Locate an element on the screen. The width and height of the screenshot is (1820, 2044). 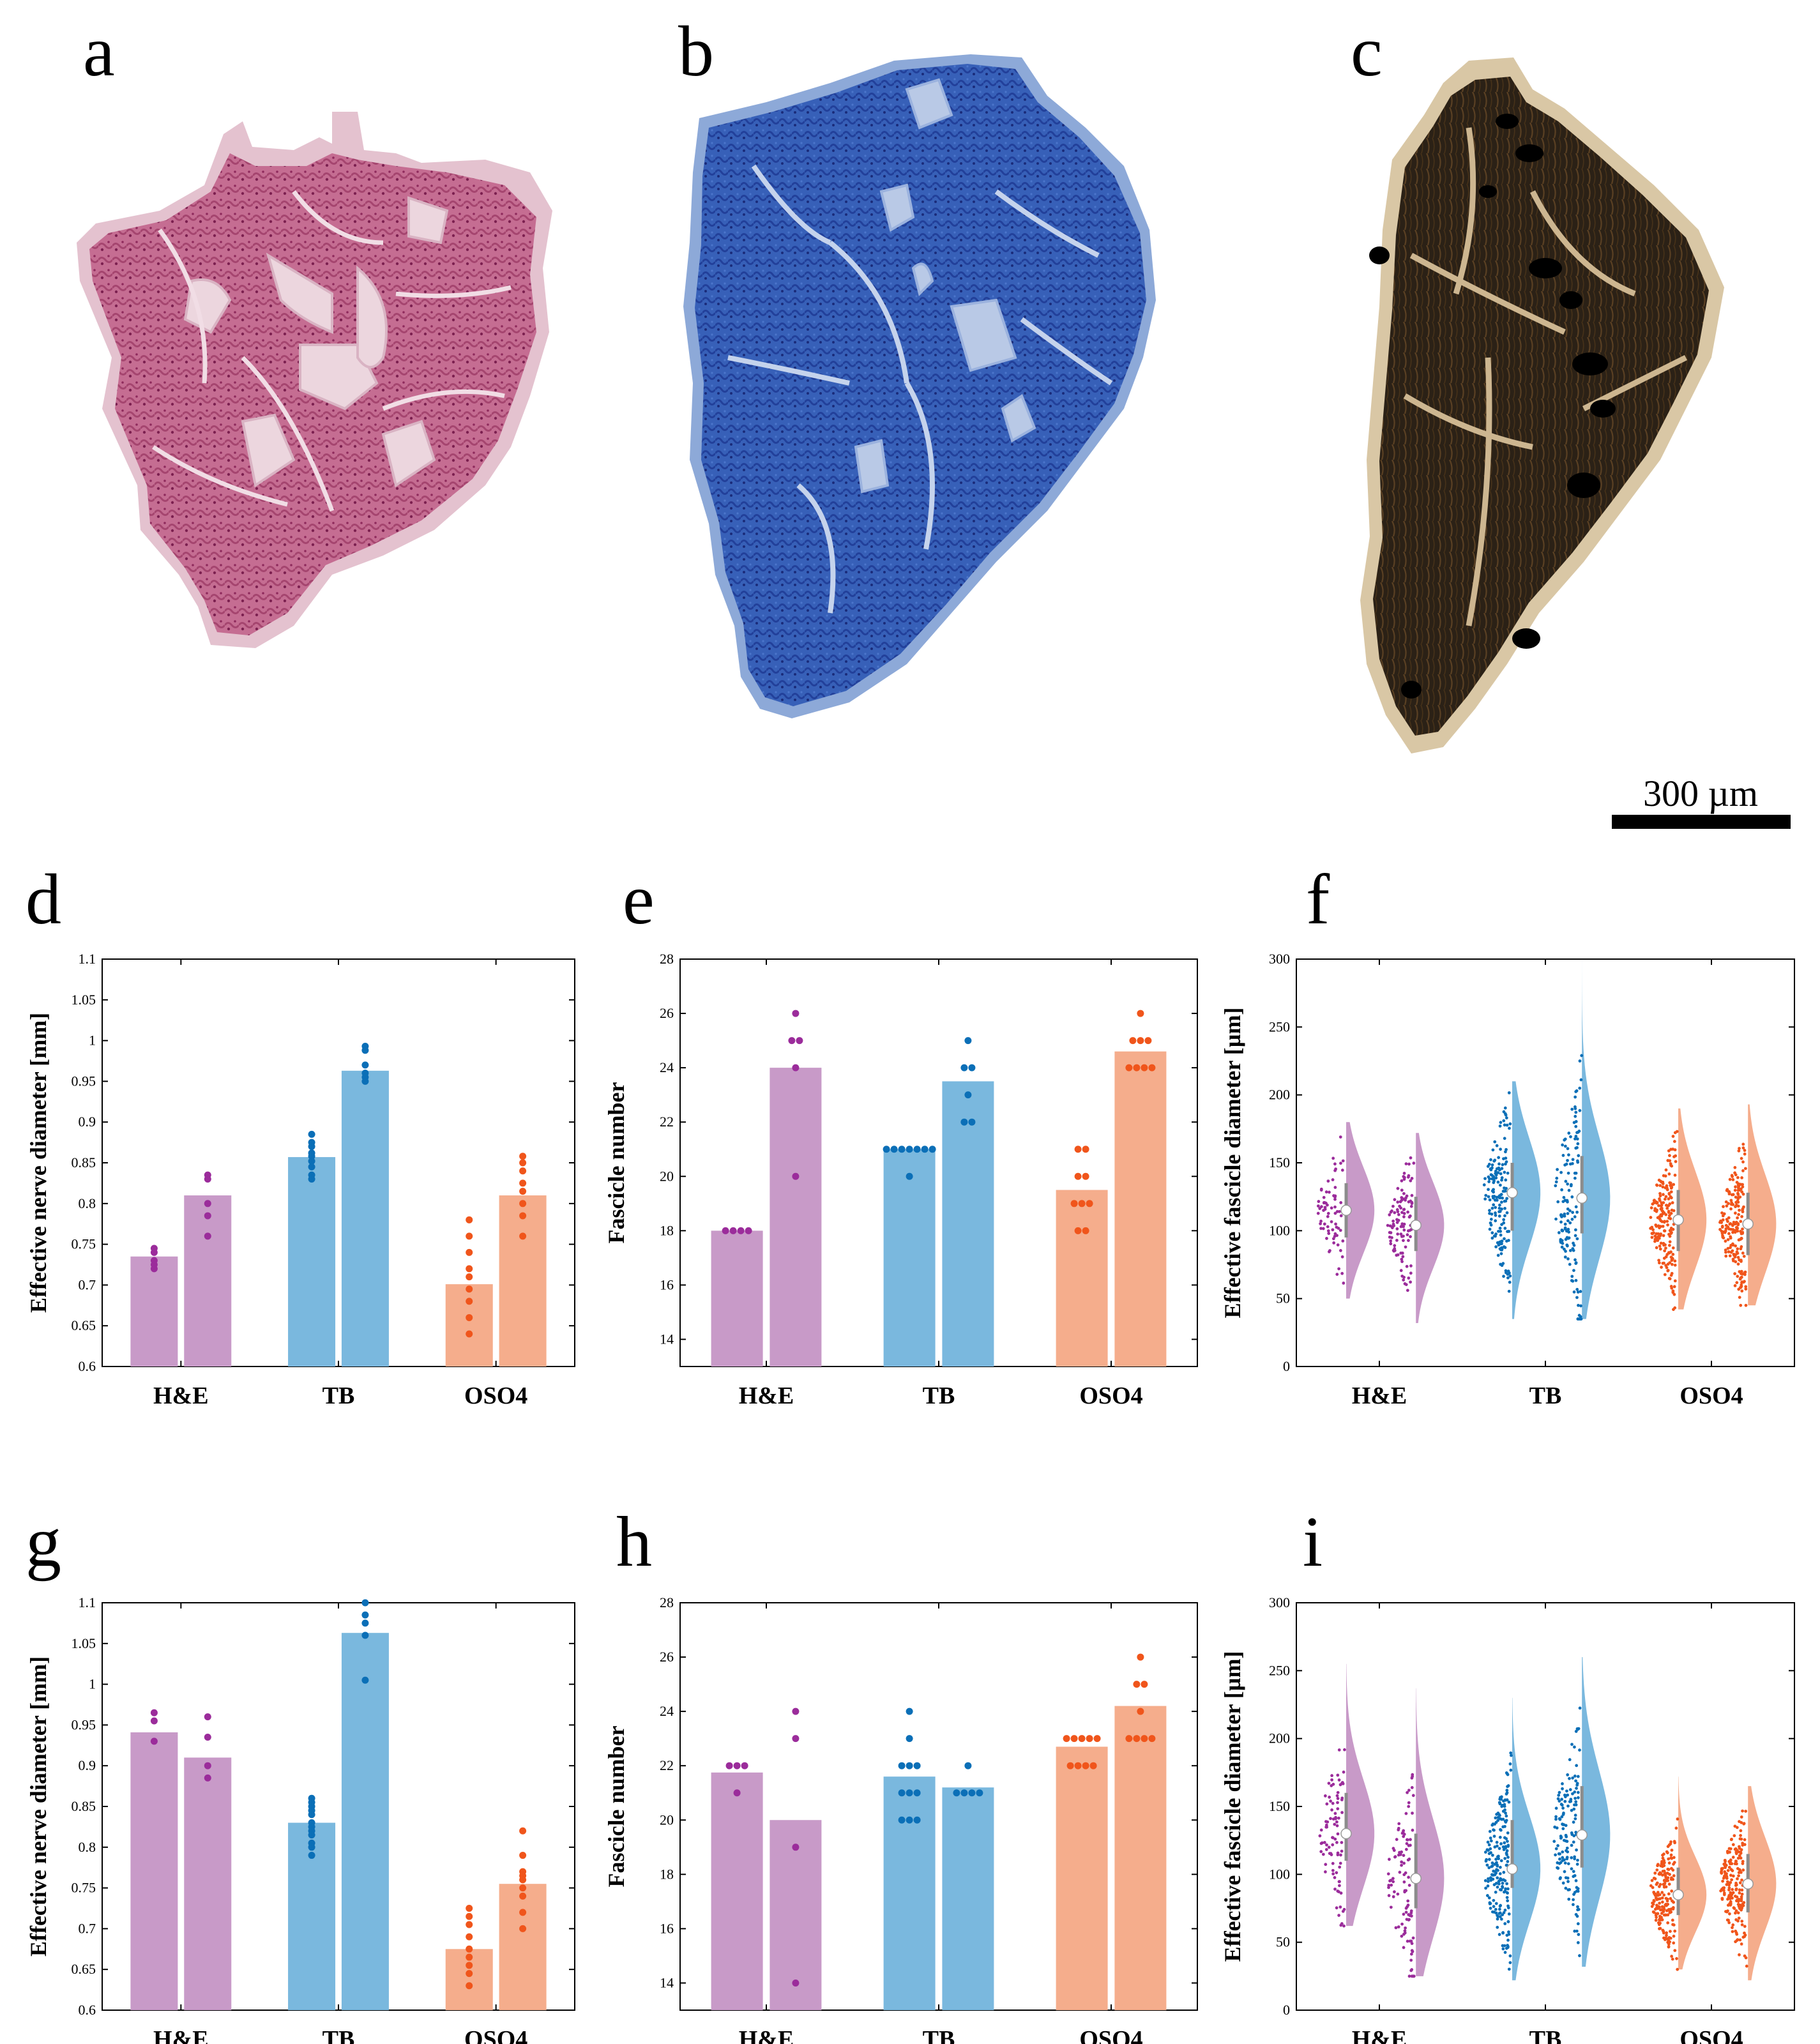
median-marker is located at coordinates (1512, 1193).